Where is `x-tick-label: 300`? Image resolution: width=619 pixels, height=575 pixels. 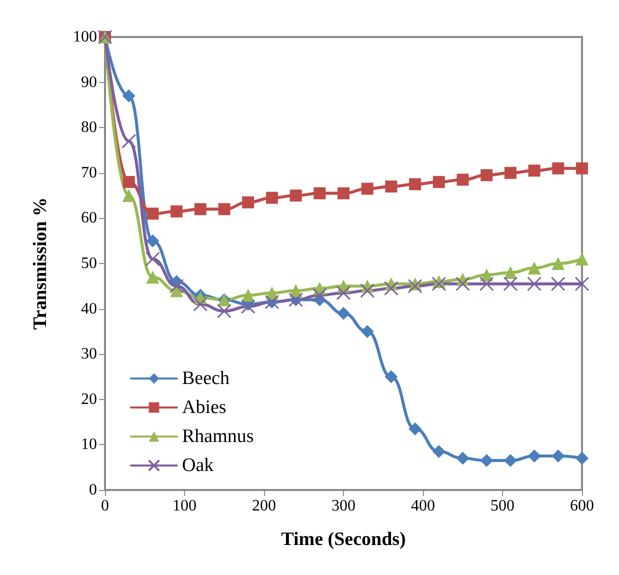 x-tick-label: 300 is located at coordinates (344, 506).